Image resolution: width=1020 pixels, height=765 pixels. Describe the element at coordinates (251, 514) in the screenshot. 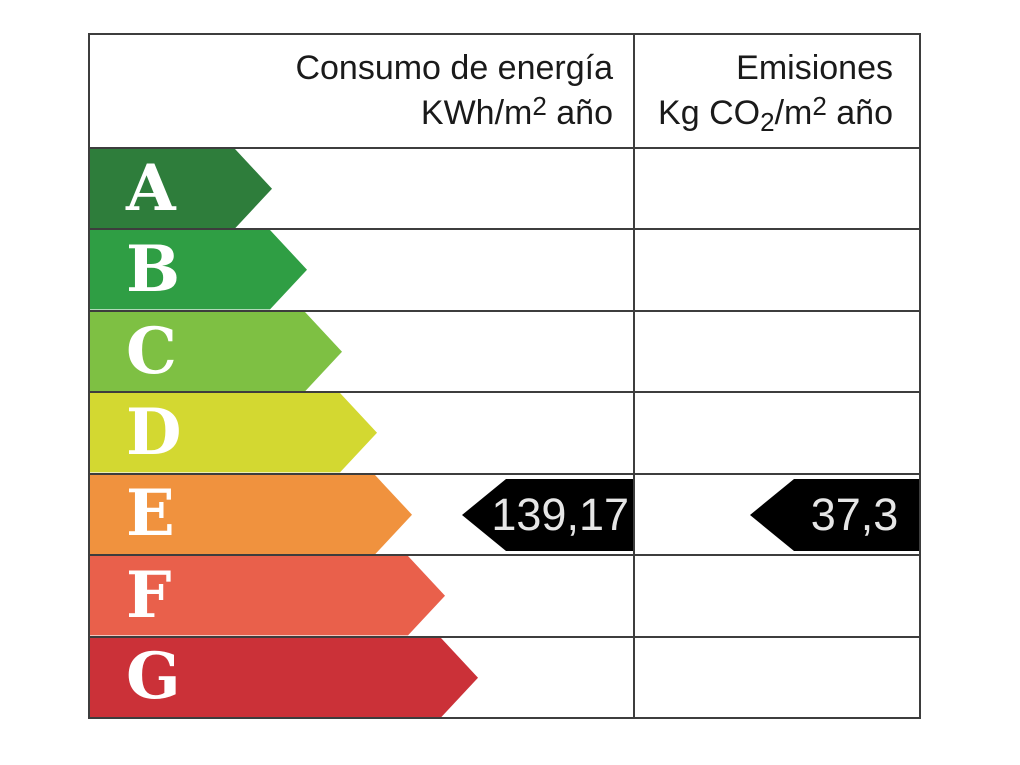

I see `rating-arrow-e` at that location.